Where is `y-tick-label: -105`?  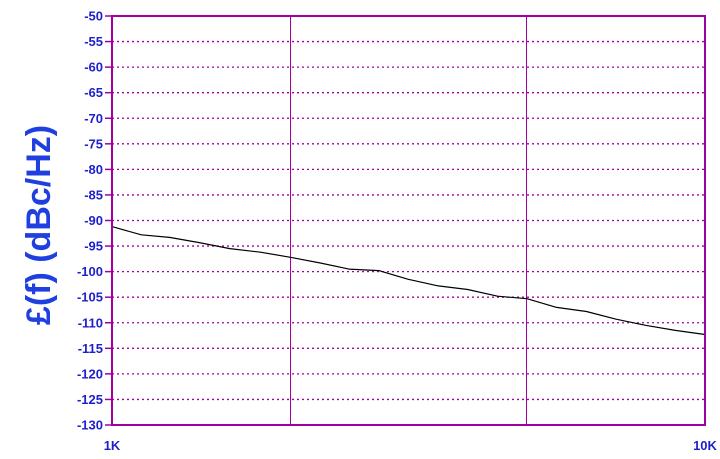 y-tick-label: -105 is located at coordinates (90, 297).